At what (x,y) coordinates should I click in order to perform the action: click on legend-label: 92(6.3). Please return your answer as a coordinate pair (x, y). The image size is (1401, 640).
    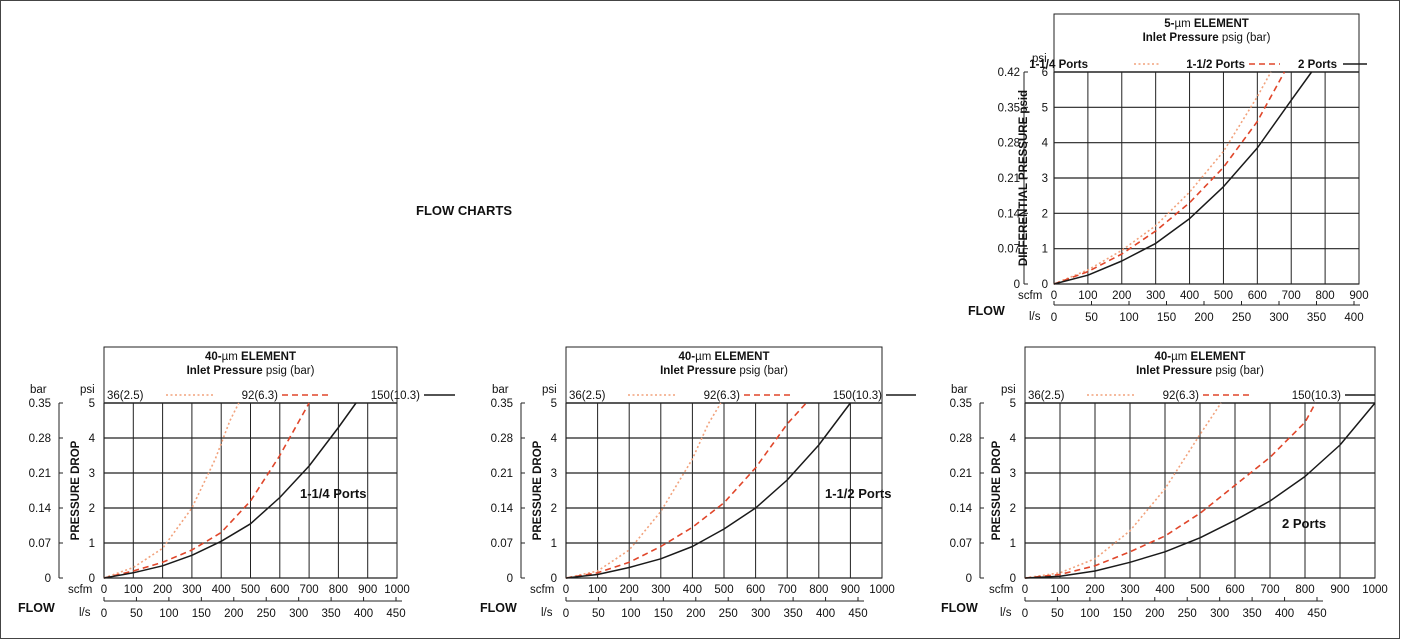
    Looking at the image, I should click on (722, 396).